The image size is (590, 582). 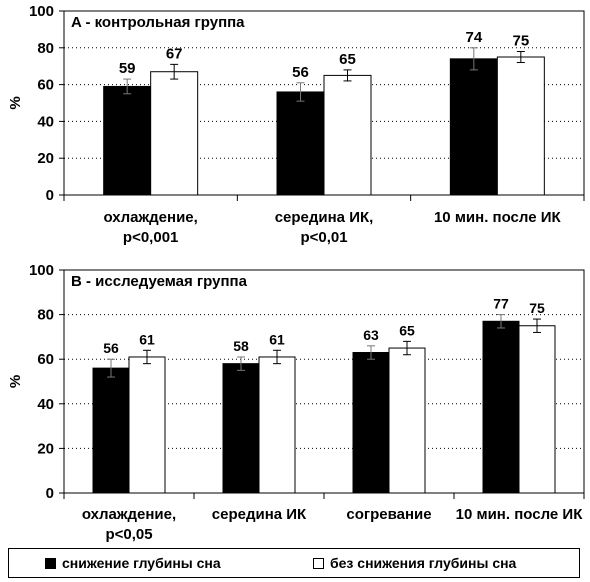 What do you see at coordinates (324, 217) in the screenshot?
I see `x-category-label: середина ИК,` at bounding box center [324, 217].